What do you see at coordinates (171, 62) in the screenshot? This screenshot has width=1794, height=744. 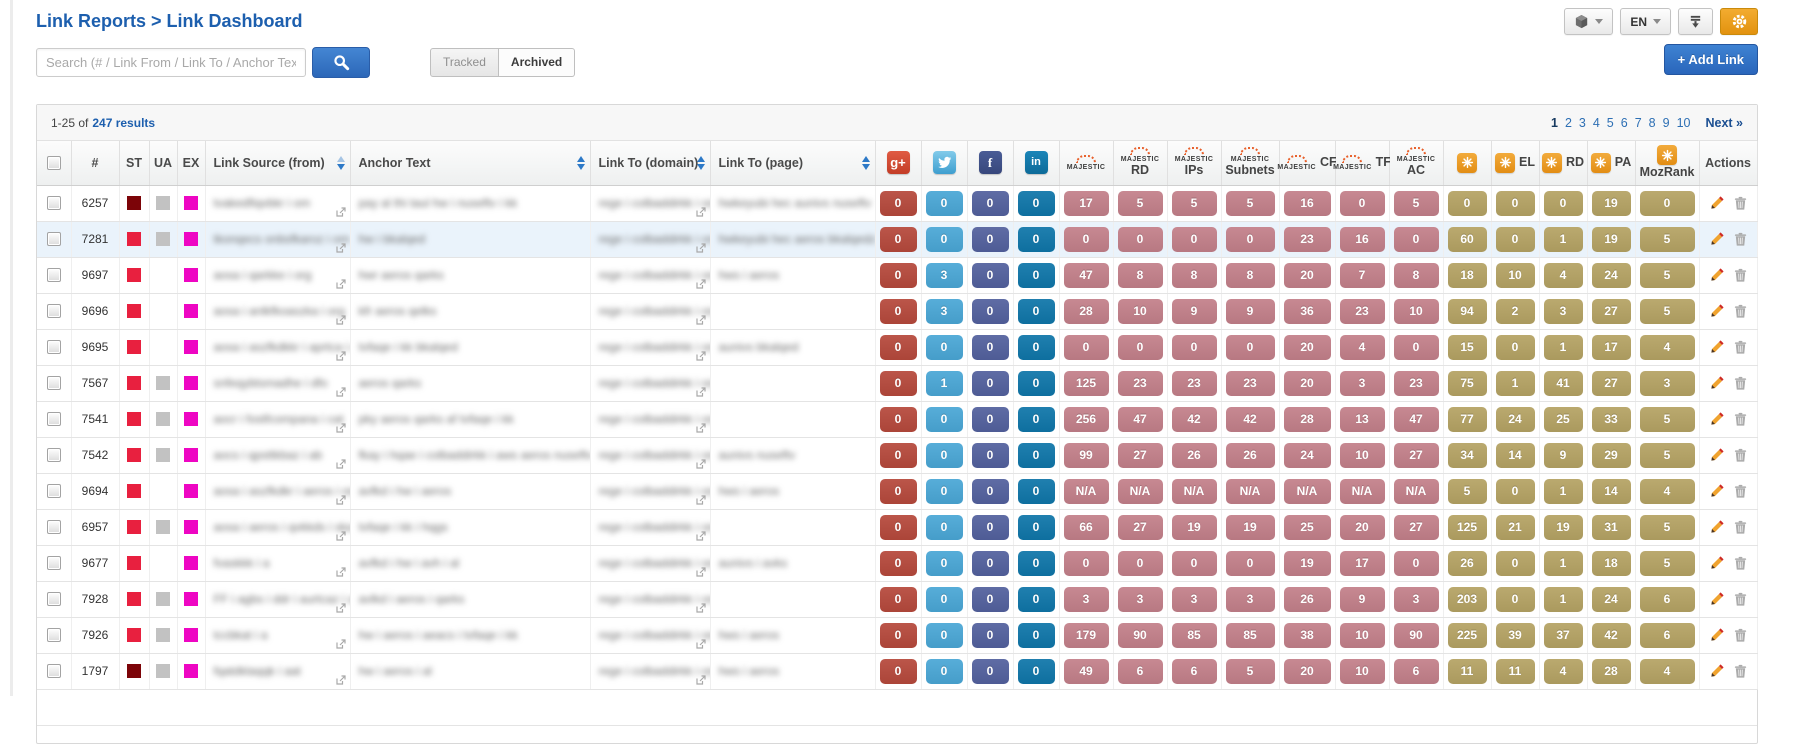 I see `search-input` at bounding box center [171, 62].